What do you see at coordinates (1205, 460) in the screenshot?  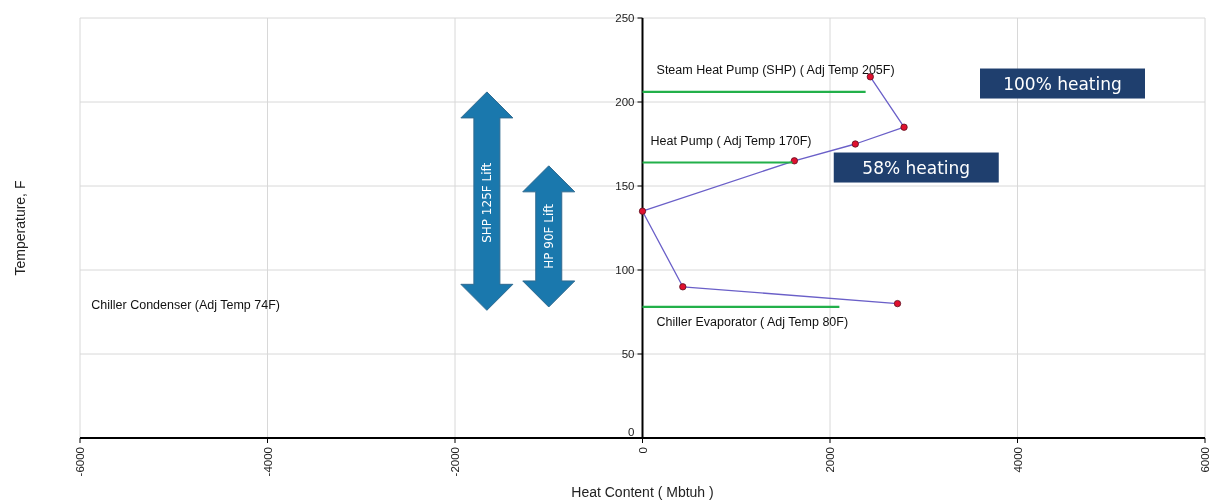 I see `x-tick-label: 6000` at bounding box center [1205, 460].